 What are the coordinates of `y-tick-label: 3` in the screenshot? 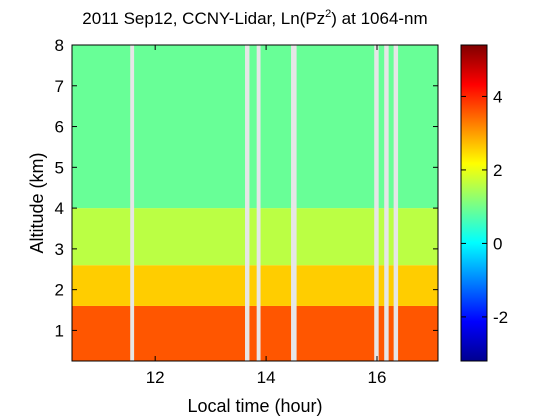 It's located at (59, 249).